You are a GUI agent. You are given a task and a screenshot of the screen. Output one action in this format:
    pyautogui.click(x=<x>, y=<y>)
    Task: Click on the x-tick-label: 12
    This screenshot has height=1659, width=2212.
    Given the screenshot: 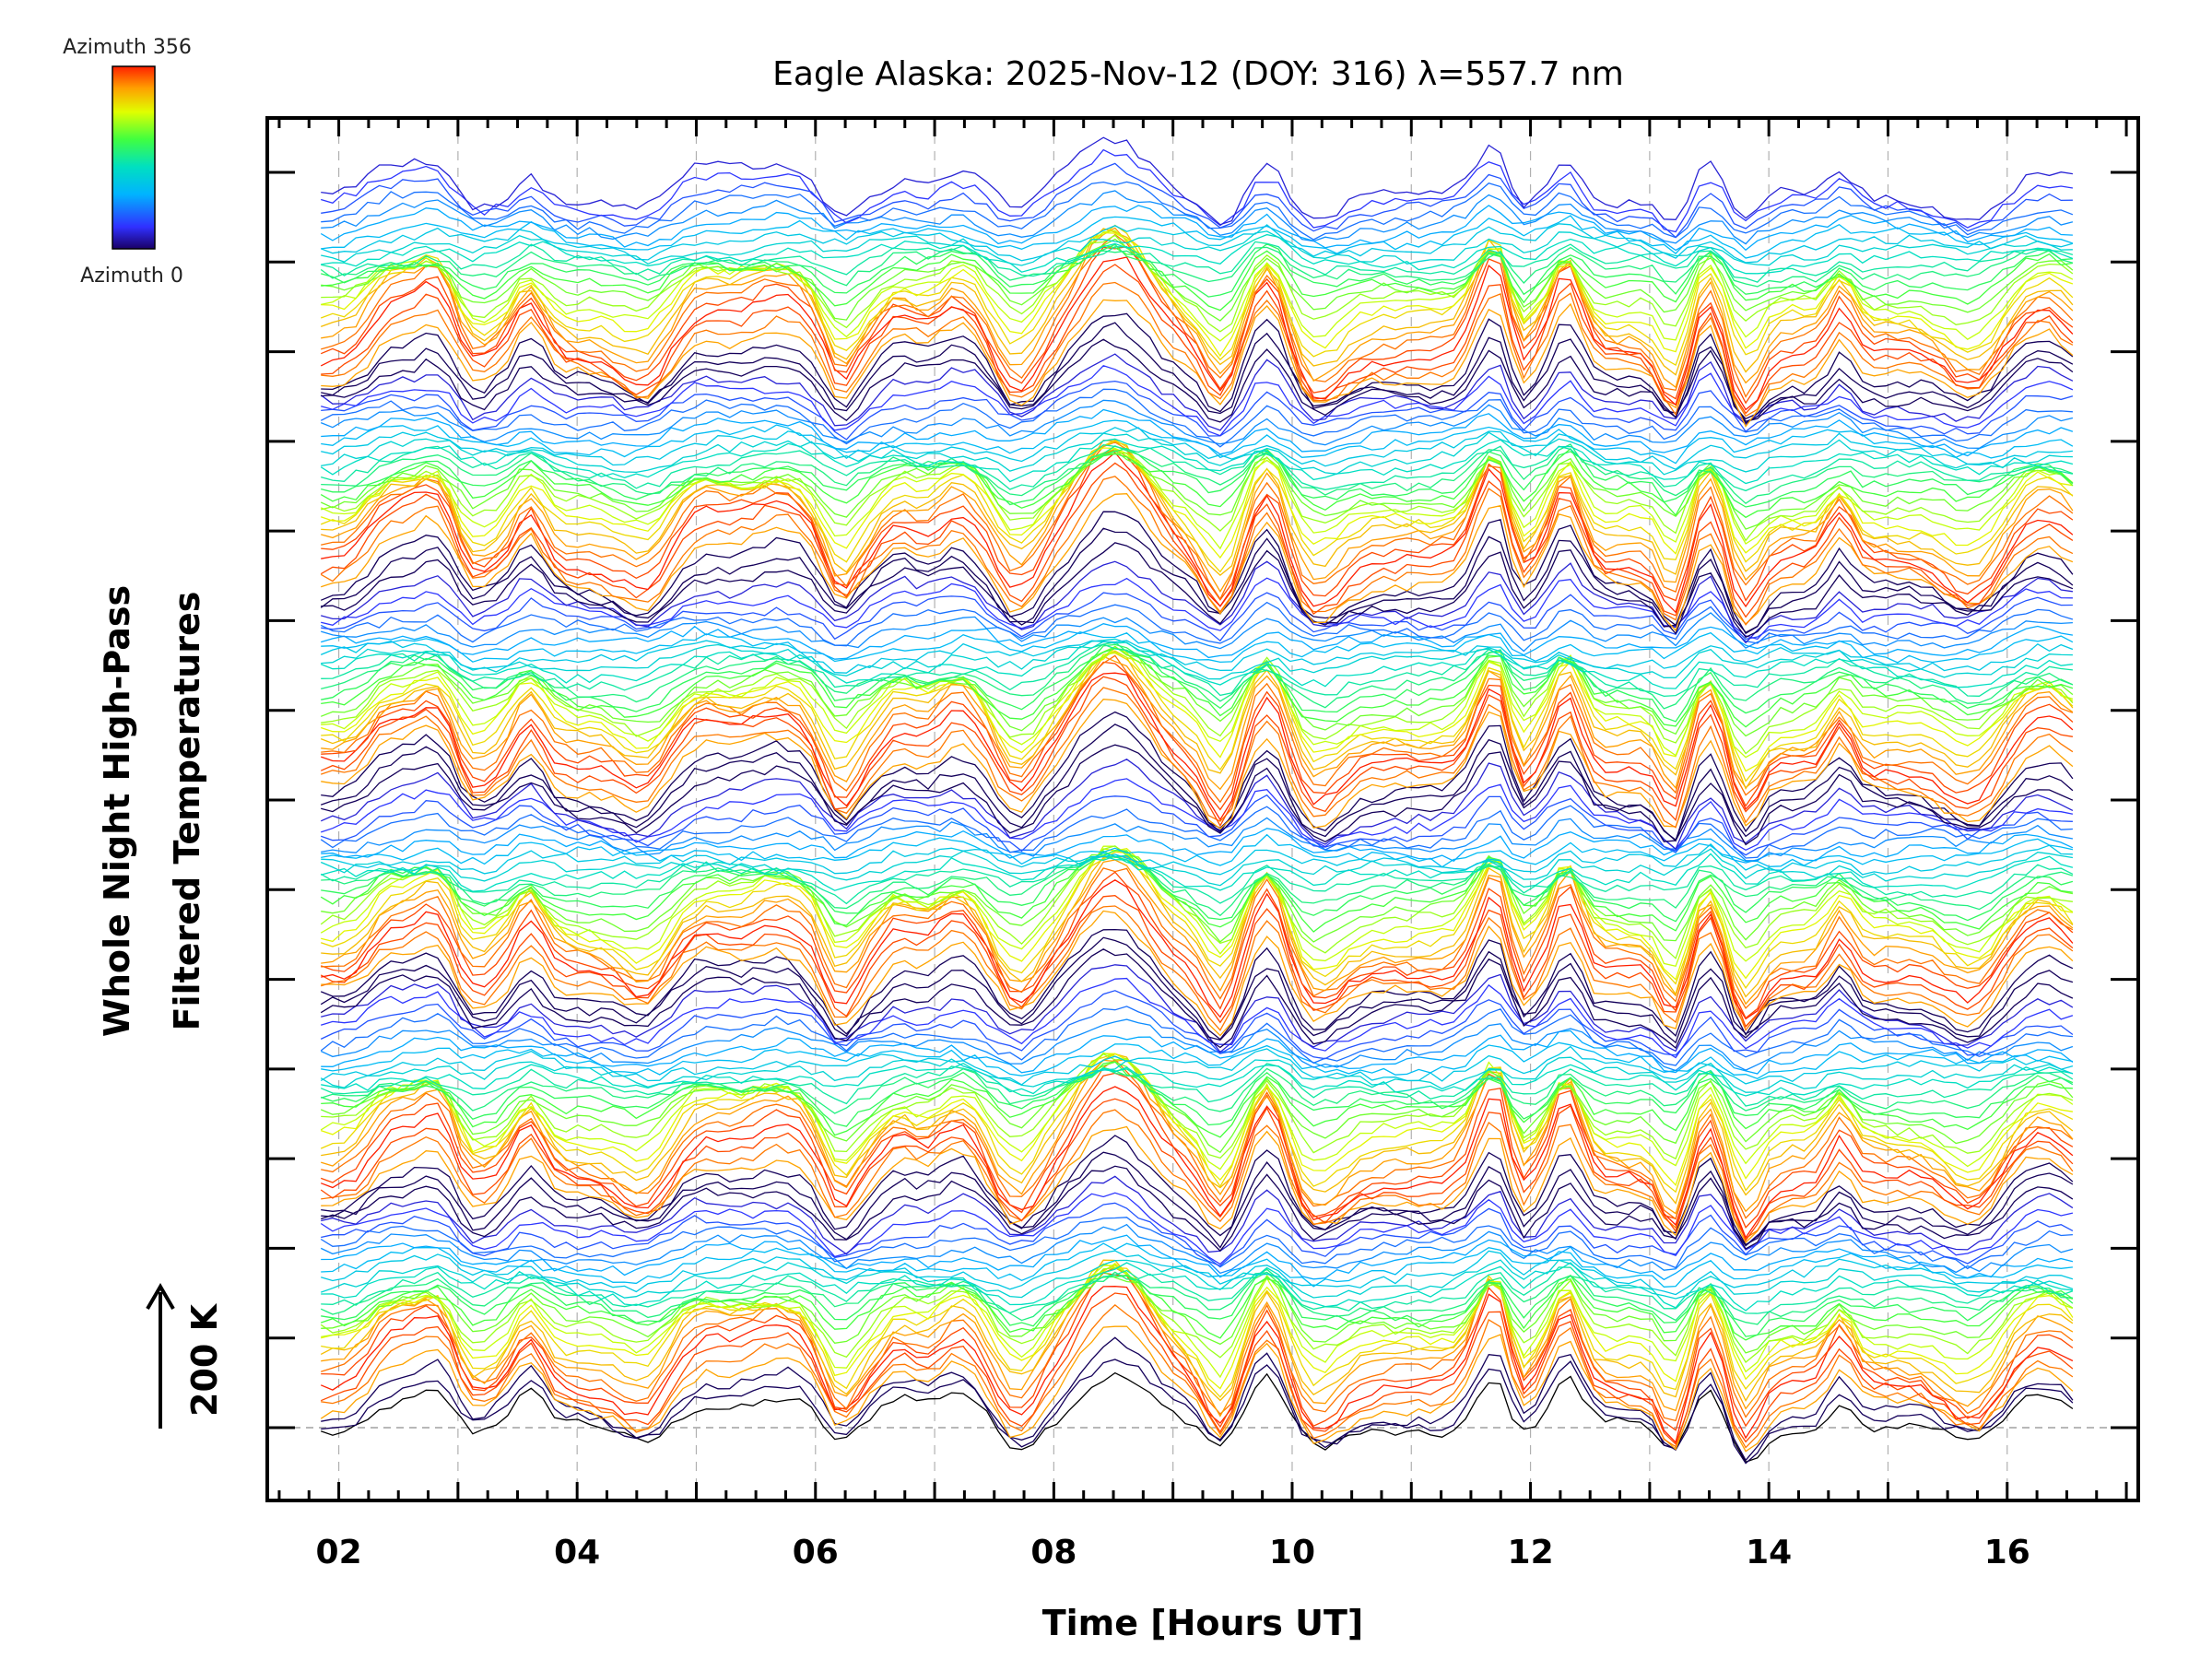 What is the action you would take?
    pyautogui.click(x=1531, y=1552)
    